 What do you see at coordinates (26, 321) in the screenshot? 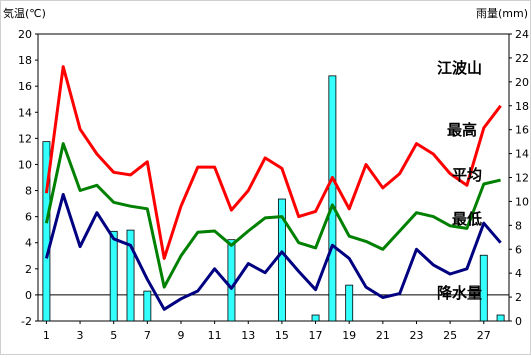
I see `left-tick-label: -2` at bounding box center [26, 321].